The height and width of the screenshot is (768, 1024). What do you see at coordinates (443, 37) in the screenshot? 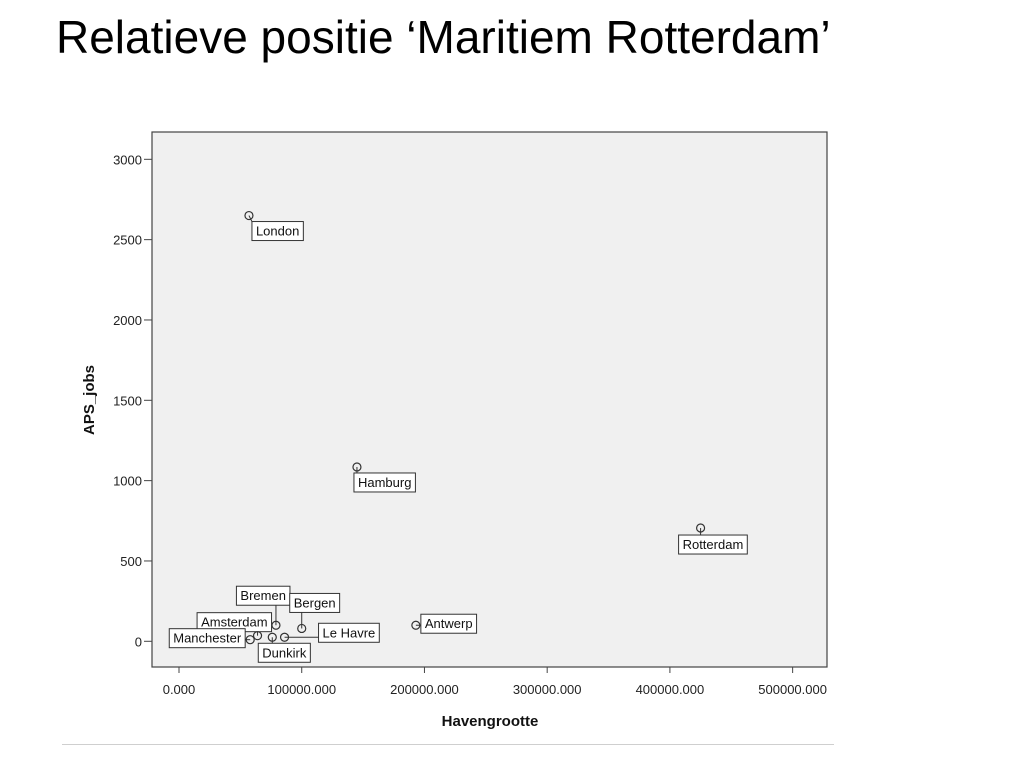
I see `slide-title: Relatieve positie ‘Maritiem Rotterdam’` at bounding box center [443, 37].